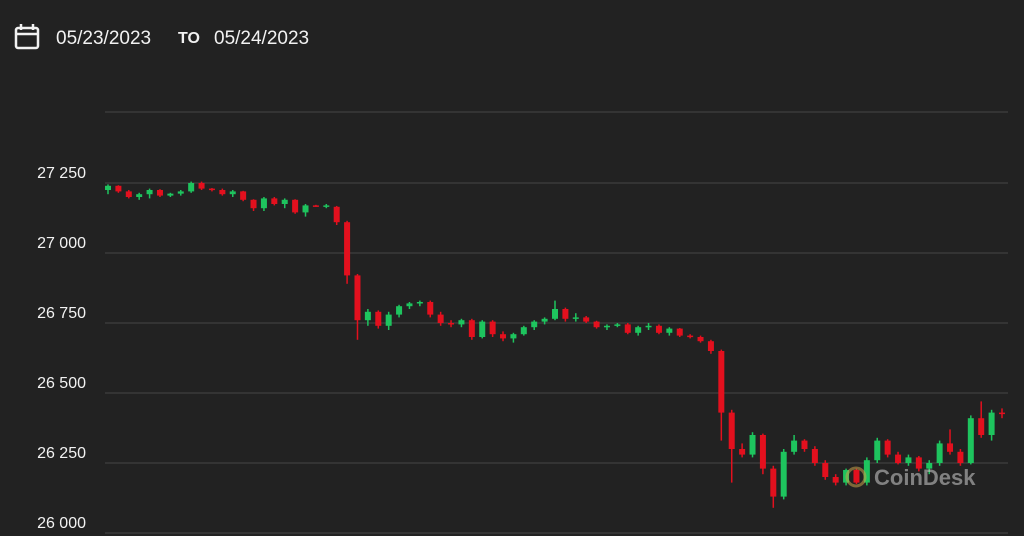 Image resolution: width=1024 pixels, height=536 pixels. I want to click on y-tick-label: 26 250, so click(61, 453).